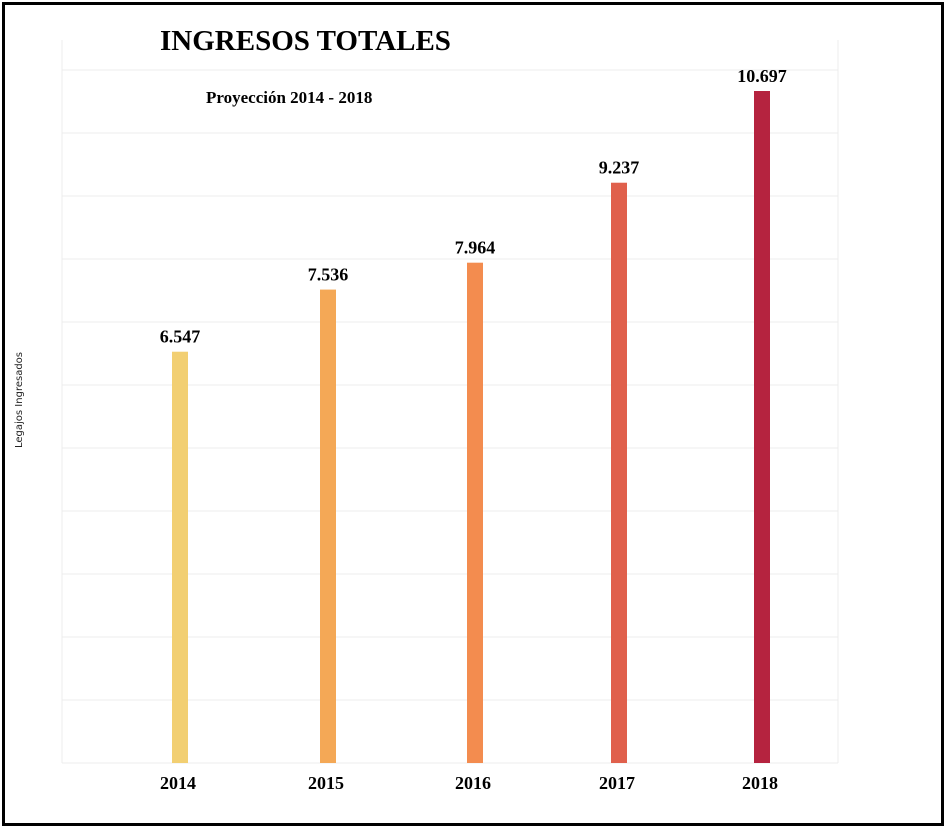 The height and width of the screenshot is (828, 946). Describe the element at coordinates (180, 337) in the screenshot. I see `data-label-2014: 6.547` at that location.